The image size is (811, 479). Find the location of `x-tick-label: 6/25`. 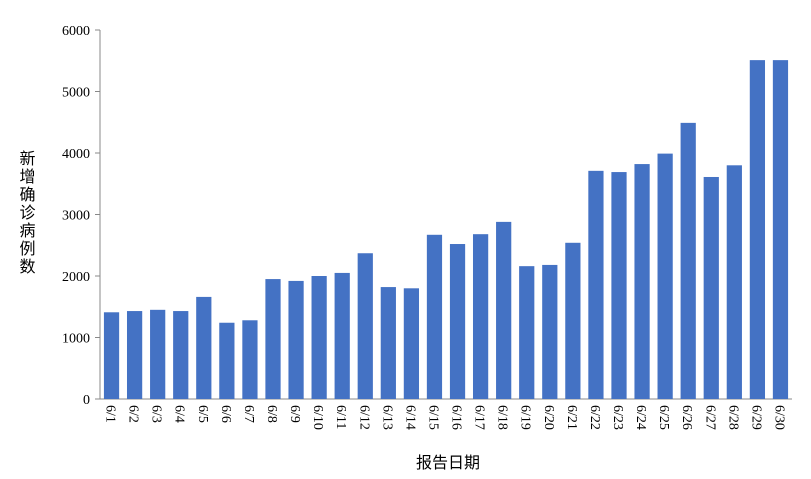

x-tick-label: 6/25 is located at coordinates (663, 417).